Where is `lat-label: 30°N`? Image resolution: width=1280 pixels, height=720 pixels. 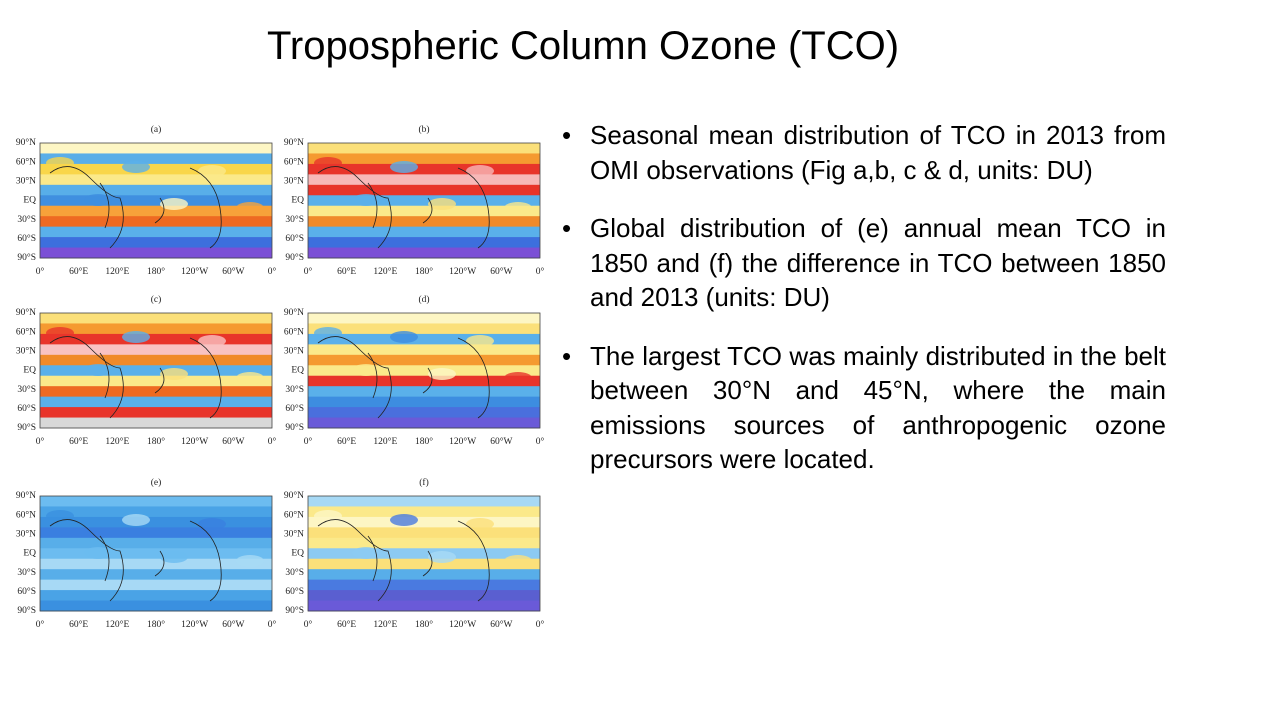 lat-label: 30°N is located at coordinates (26, 181).